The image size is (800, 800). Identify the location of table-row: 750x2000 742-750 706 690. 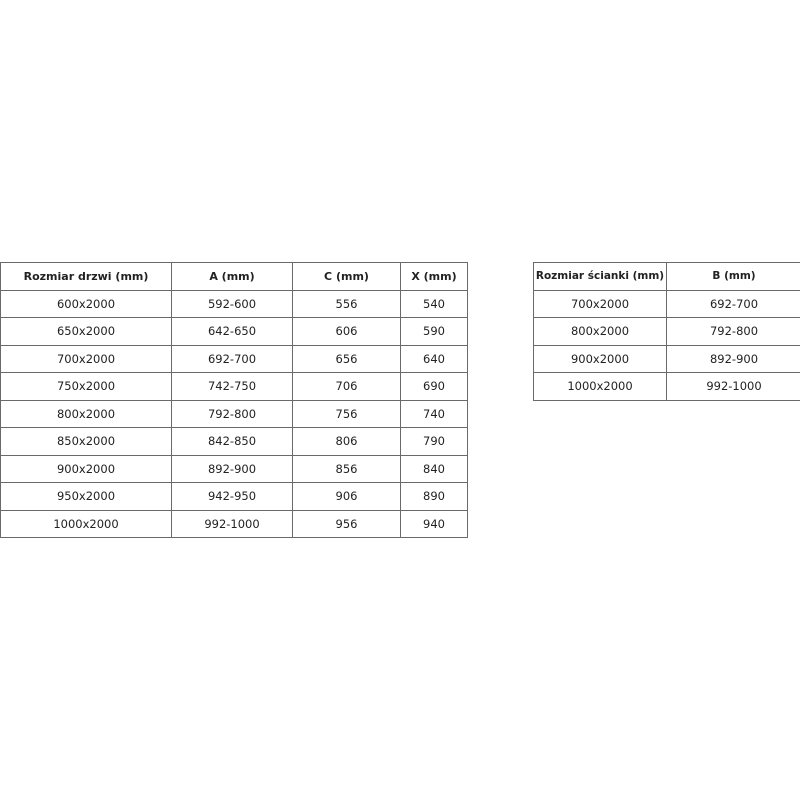
(234, 386).